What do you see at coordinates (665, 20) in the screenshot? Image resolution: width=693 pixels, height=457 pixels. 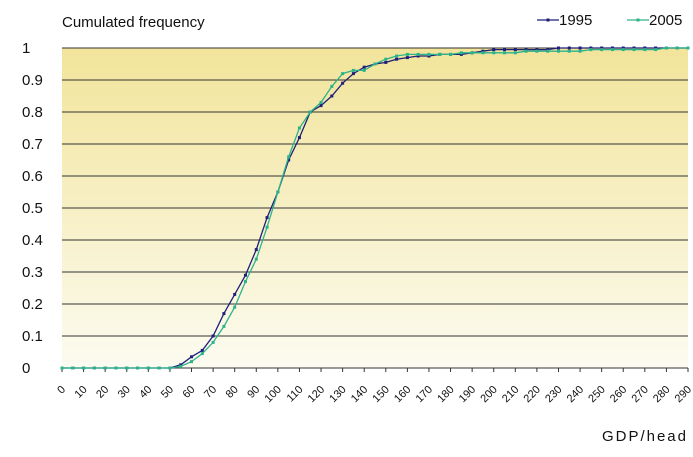 I see `legend-label: 2005` at bounding box center [665, 20].